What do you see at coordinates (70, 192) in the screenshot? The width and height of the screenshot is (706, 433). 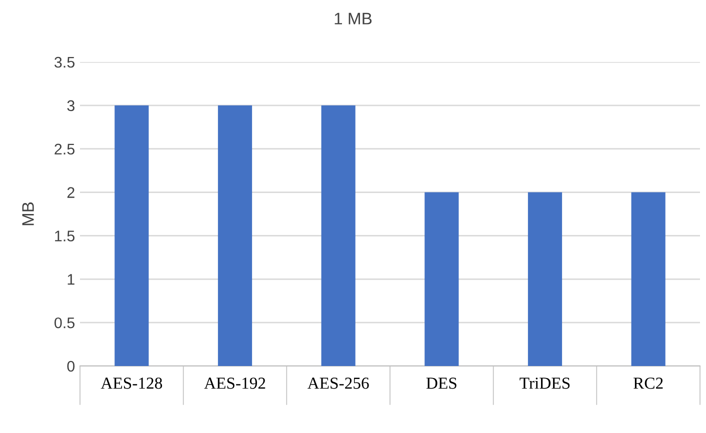 I see `y-tick-label: 2` at bounding box center [70, 192].